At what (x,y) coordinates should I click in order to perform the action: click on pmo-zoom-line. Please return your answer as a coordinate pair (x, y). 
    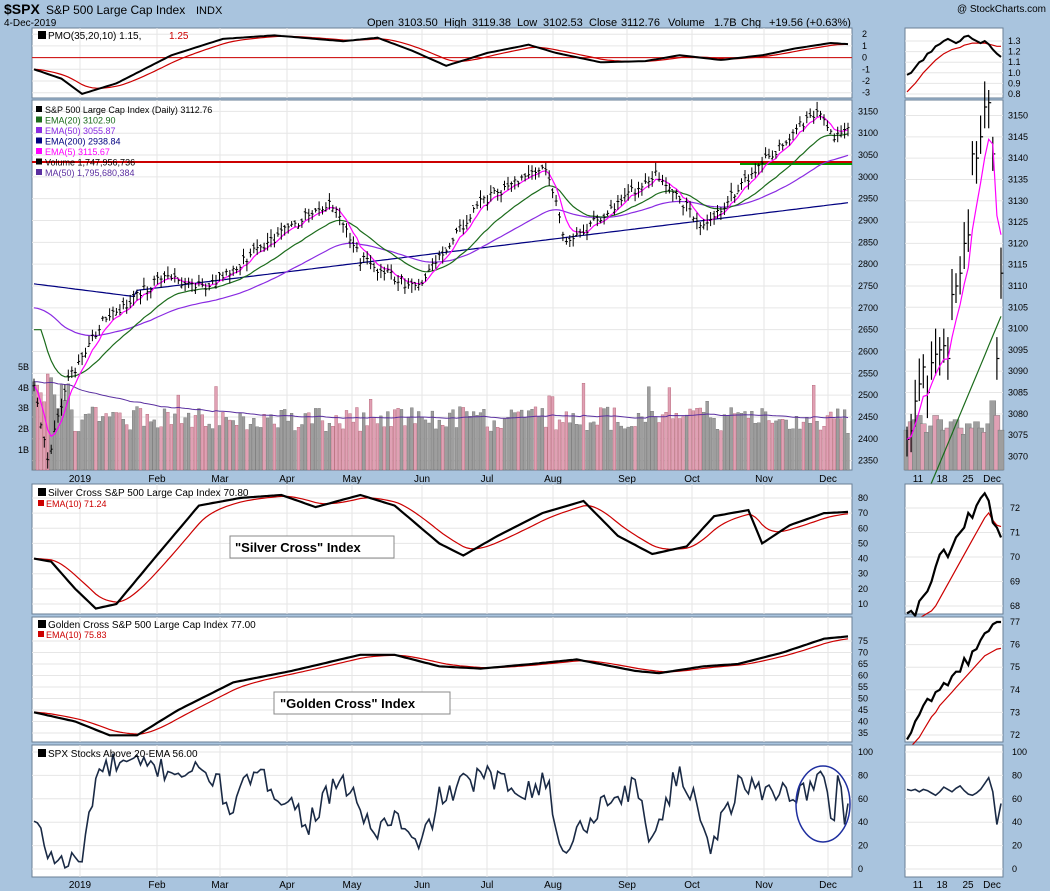
    Looking at the image, I should click on (954, 55).